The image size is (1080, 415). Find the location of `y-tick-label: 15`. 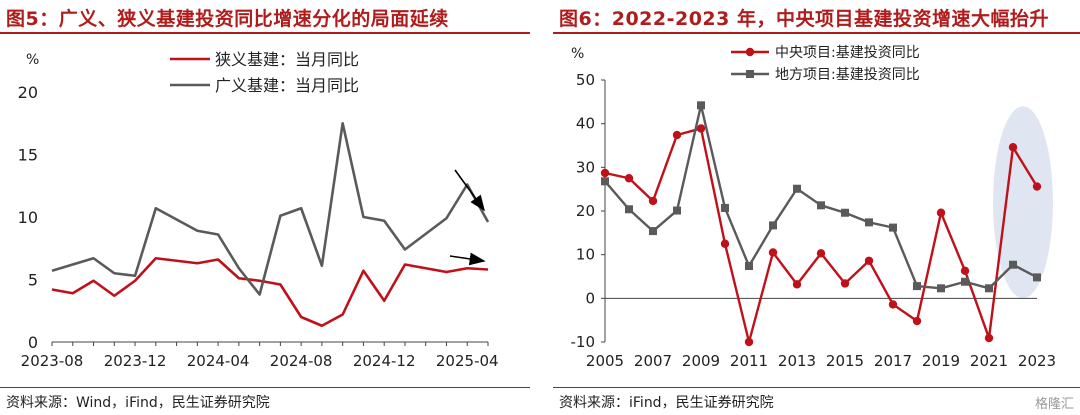

y-tick-label: 15 is located at coordinates (28, 155).